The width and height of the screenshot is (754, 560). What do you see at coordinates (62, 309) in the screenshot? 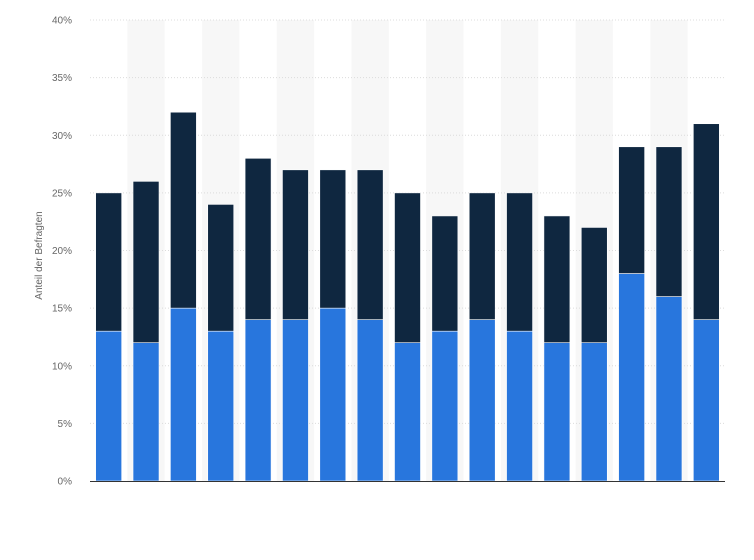
I see `y-tick-label: 15%` at bounding box center [62, 309].